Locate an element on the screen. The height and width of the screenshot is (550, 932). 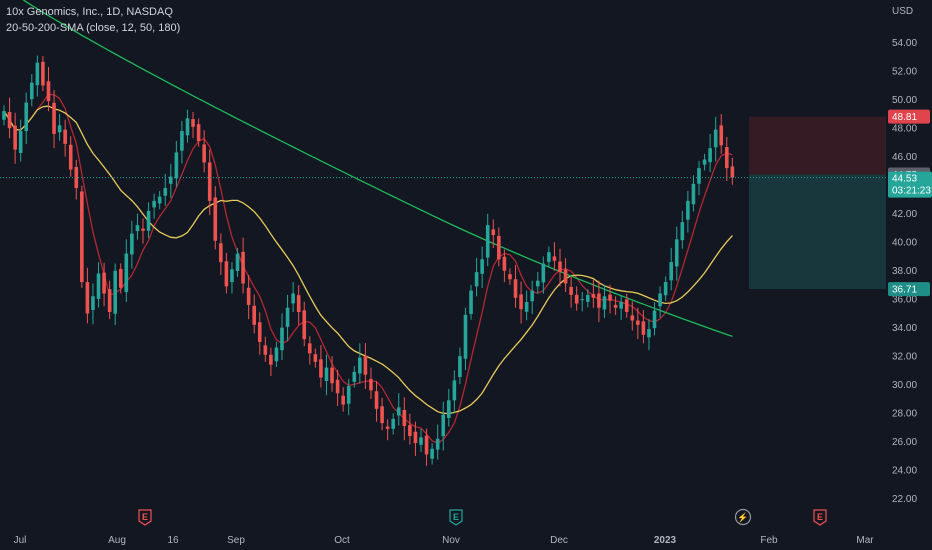
price-badge-text: 48.81 is located at coordinates (904, 117).